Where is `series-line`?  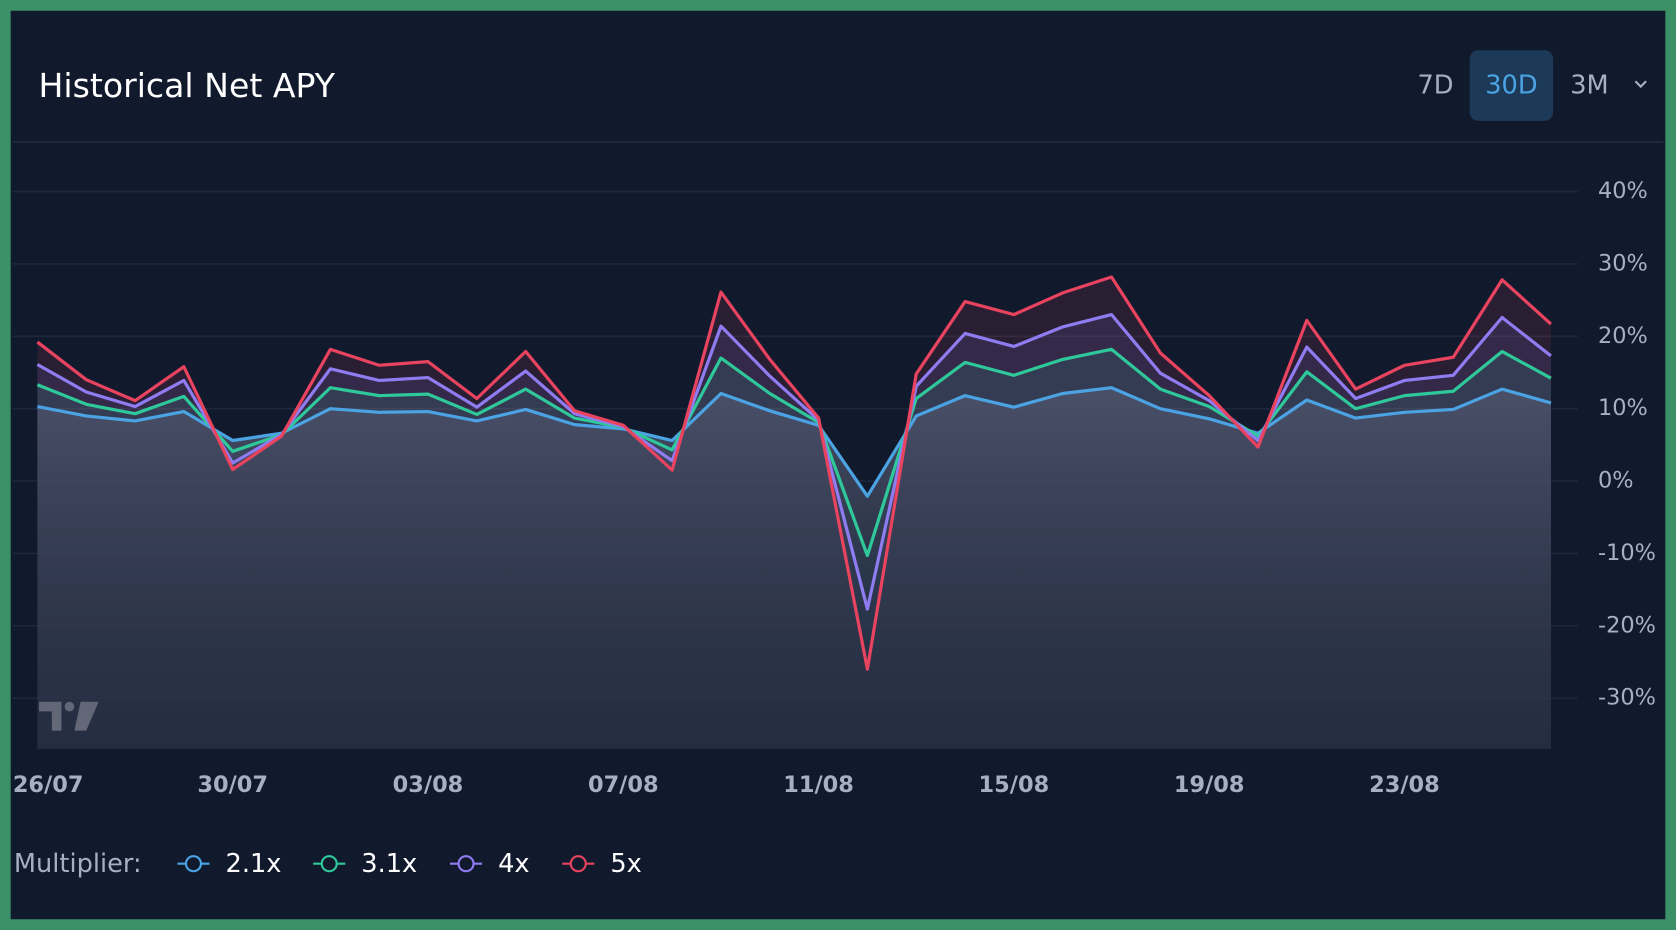 series-line is located at coordinates (794, 442).